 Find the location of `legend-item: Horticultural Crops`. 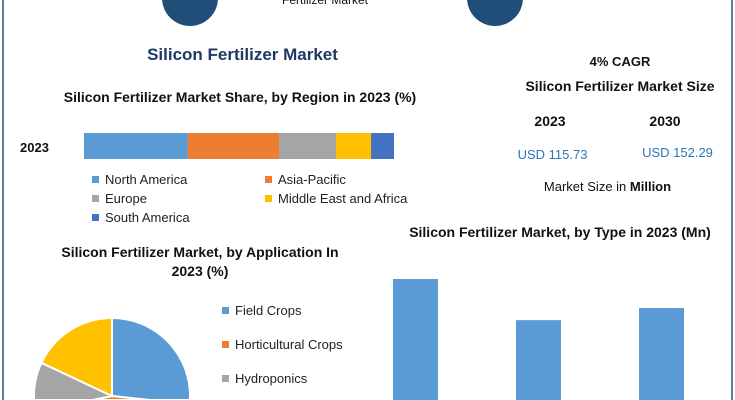

legend-item: Horticultural Crops is located at coordinates (282, 344).